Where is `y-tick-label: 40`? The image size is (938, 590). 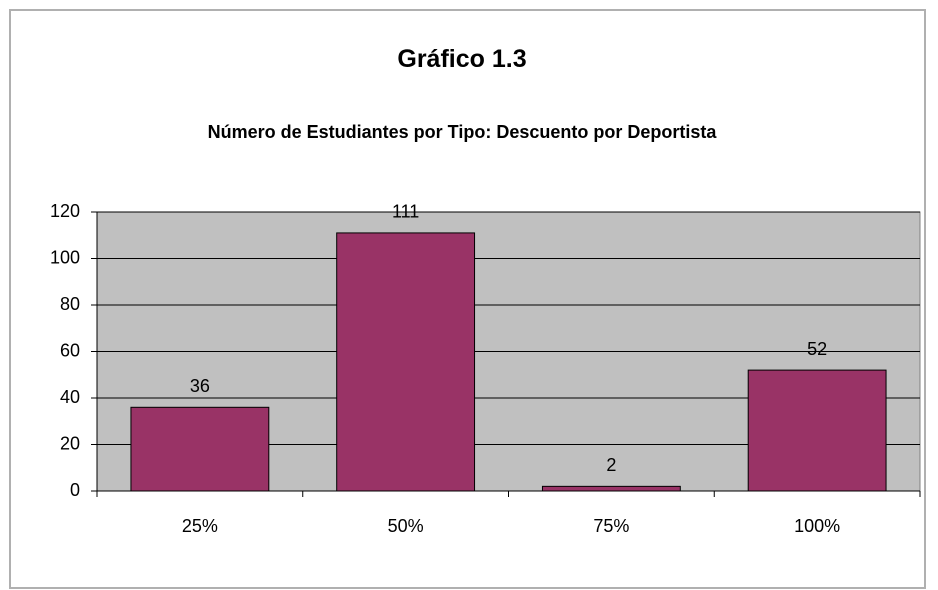 y-tick-label: 40 is located at coordinates (70, 397).